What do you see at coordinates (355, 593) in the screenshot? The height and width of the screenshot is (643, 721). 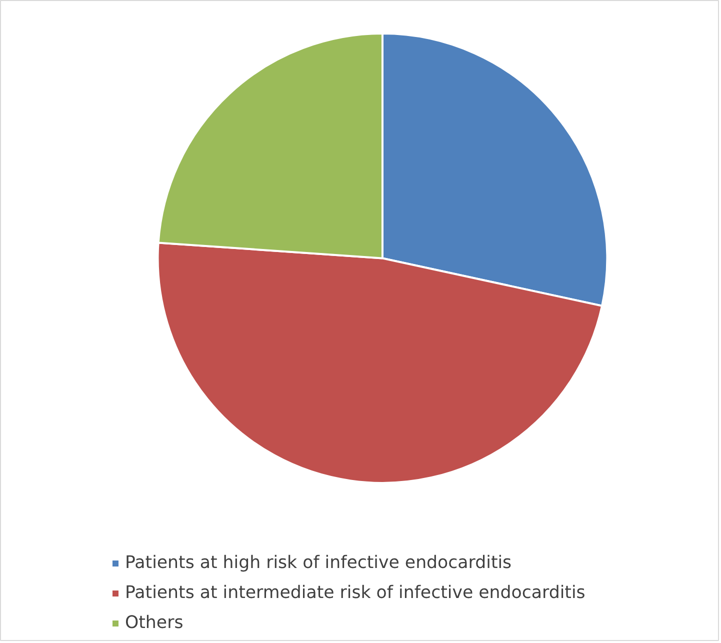 I see `legend-label: Patients at intermediate risk of infective endocarditis` at bounding box center [355, 593].